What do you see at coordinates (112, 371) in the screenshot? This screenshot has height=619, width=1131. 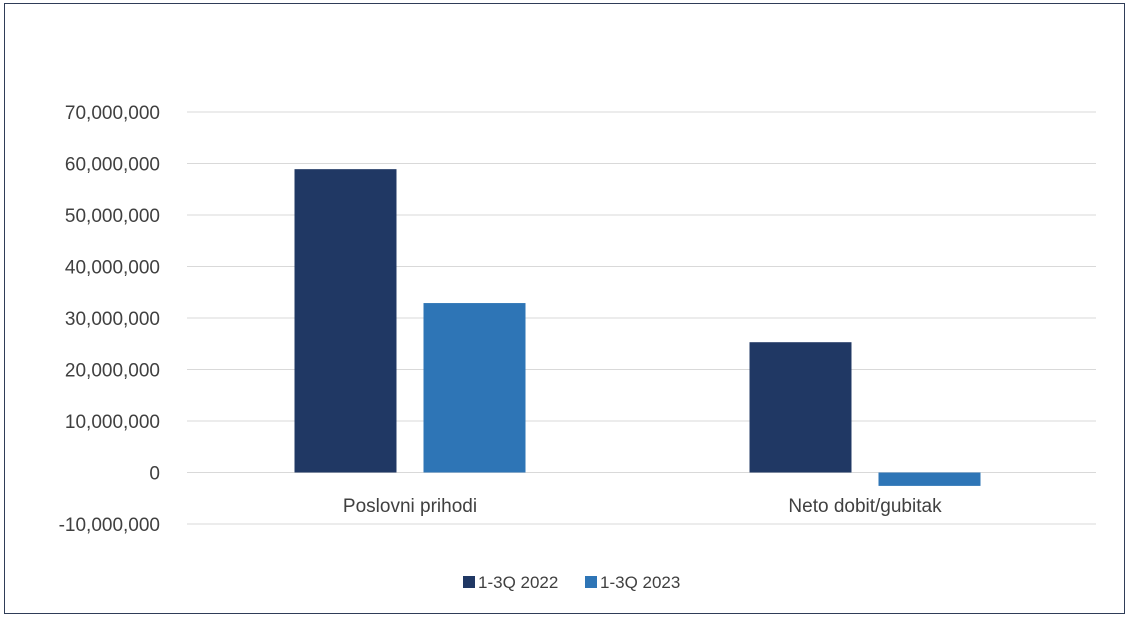 I see `y-tick-label: 20,000,000` at bounding box center [112, 371].